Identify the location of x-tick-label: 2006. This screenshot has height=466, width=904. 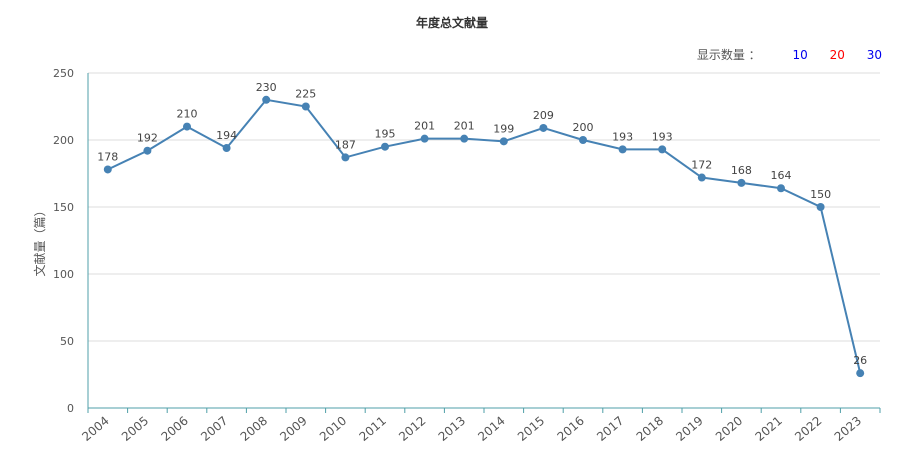
(175, 429).